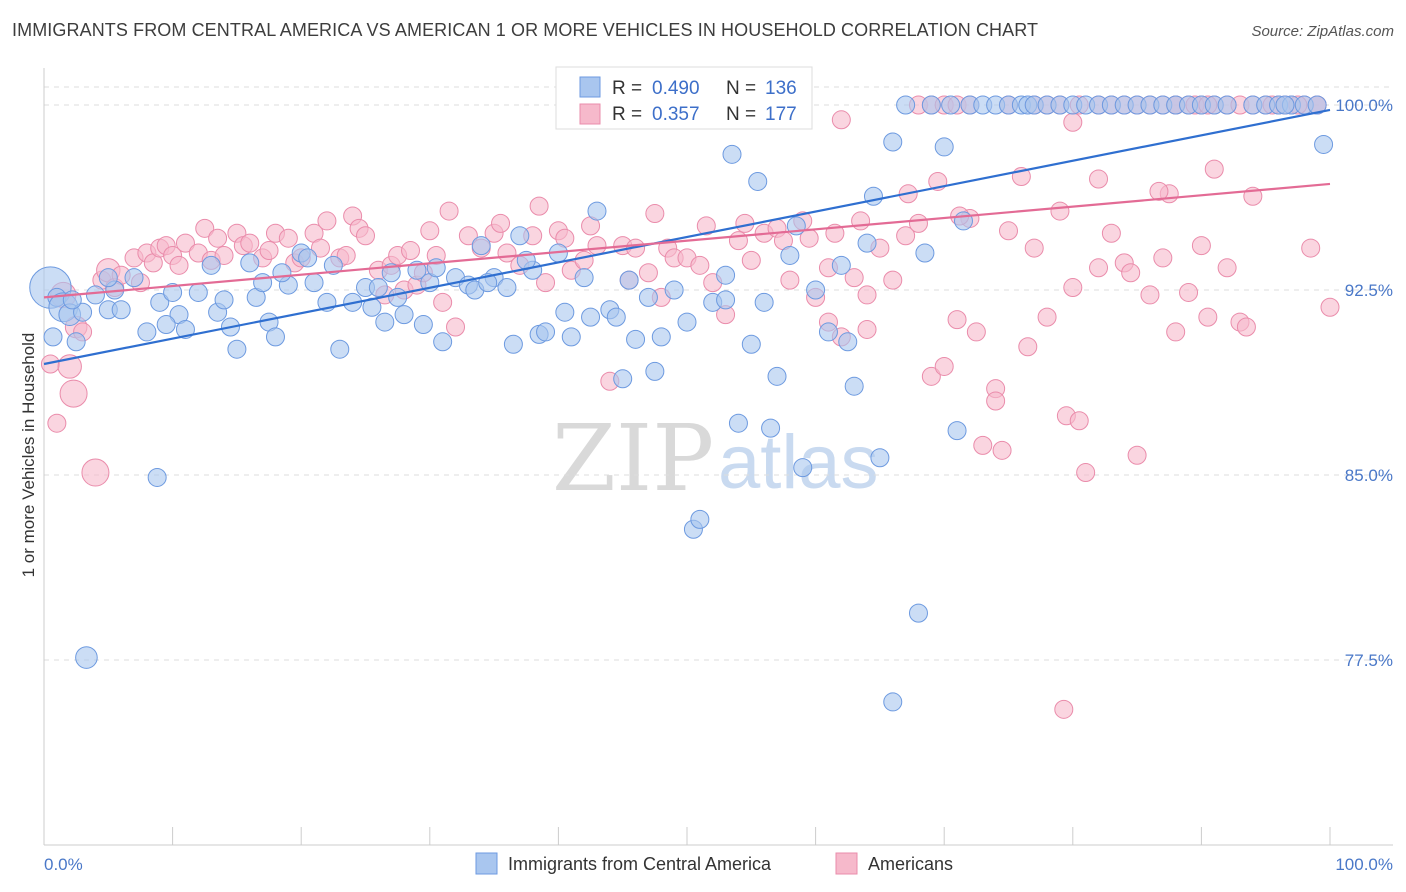 This screenshot has width=1406, height=892. What do you see at coordinates (781, 88) in the screenshot?
I see `stats-legend-n-blue: 136` at bounding box center [781, 88].